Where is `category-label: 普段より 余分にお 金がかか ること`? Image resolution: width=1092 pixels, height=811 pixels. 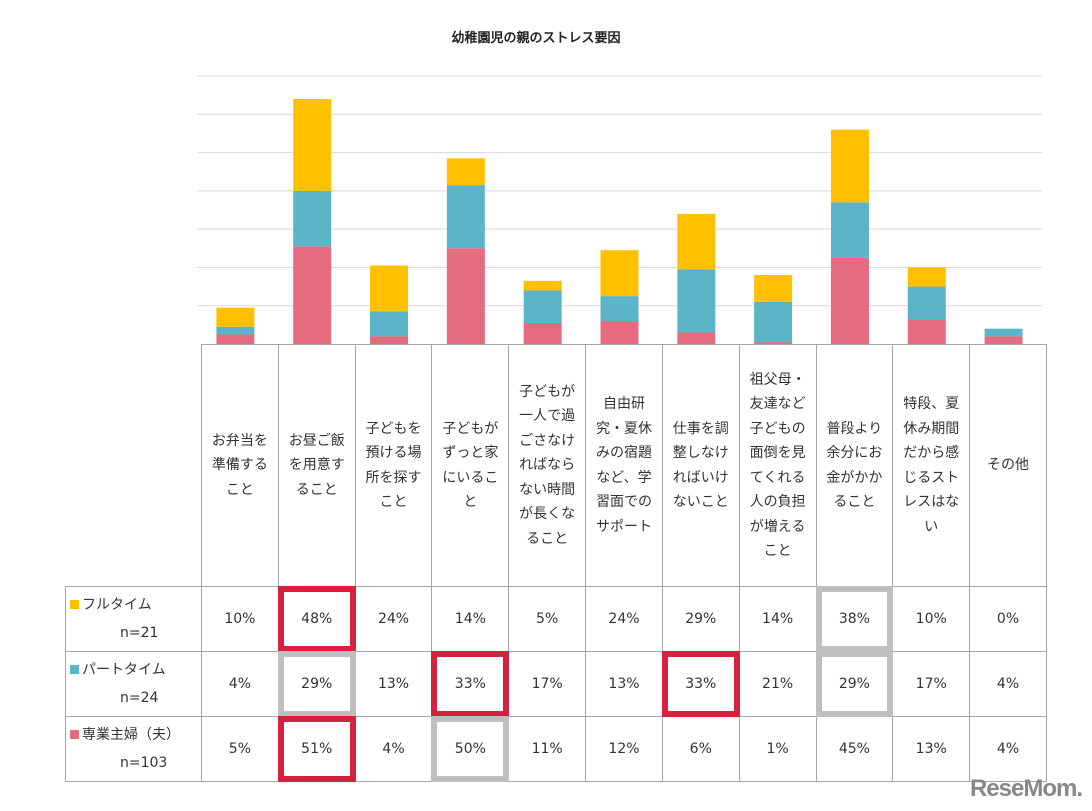
category-label: 普段より 余分にお 金がかか ること is located at coordinates (854, 465).